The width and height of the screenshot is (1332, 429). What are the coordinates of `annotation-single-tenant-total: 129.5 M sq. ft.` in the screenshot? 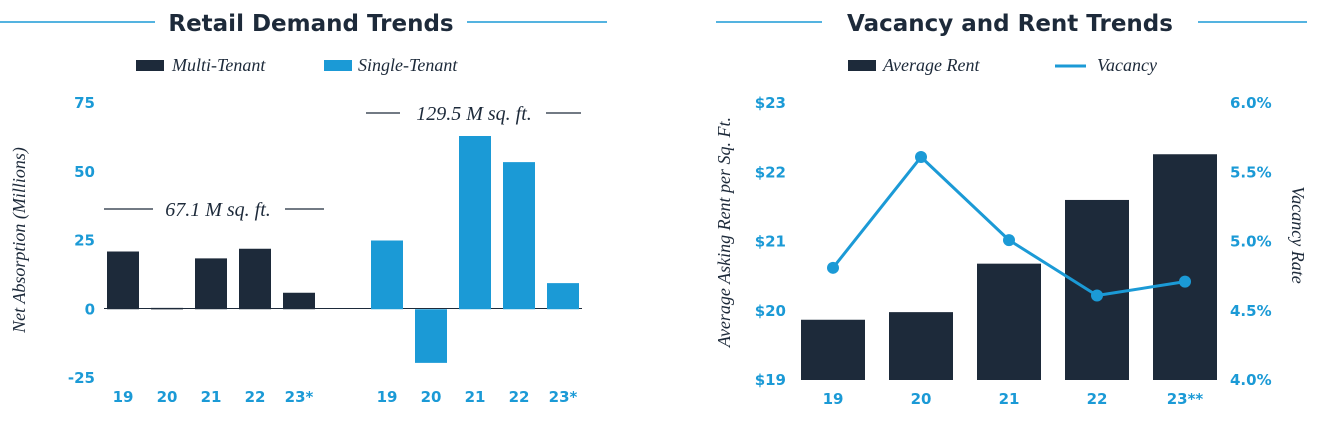 It's located at (474, 114).